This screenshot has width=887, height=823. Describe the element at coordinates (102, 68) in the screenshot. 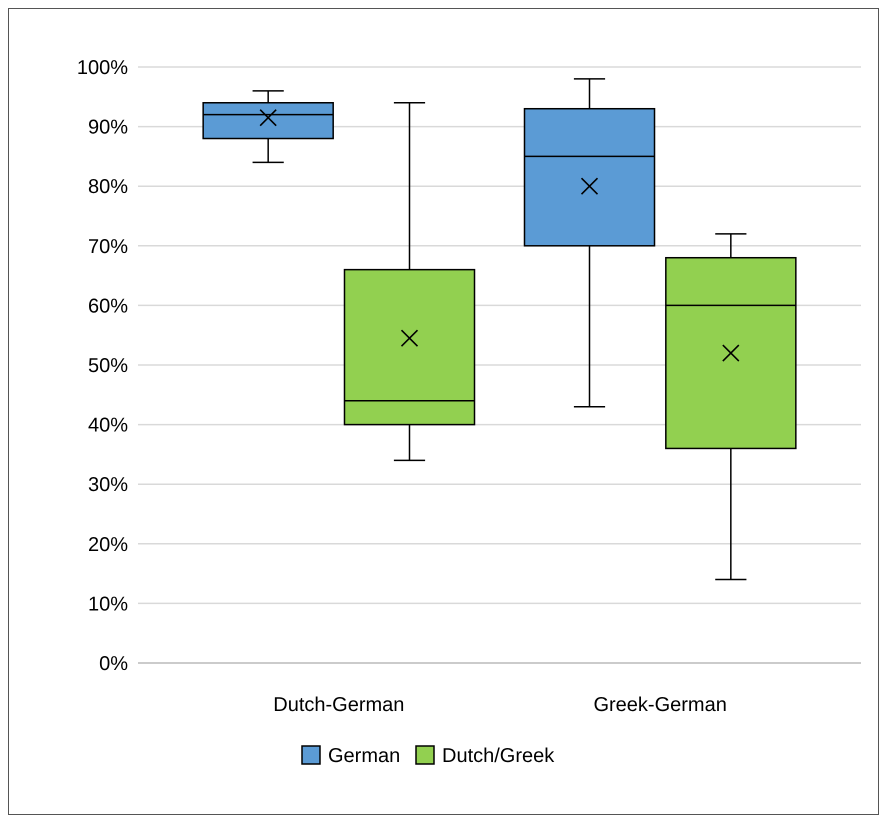

I see `y-tick-label: 100%` at that location.